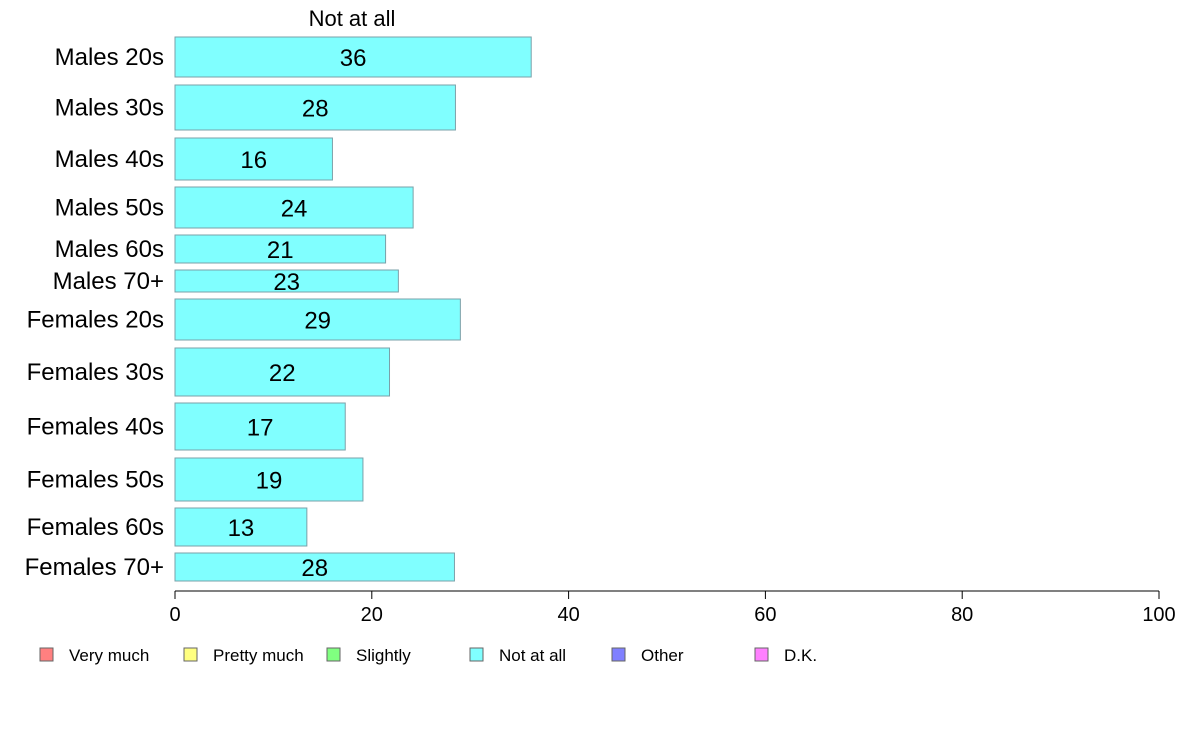  Describe the element at coordinates (108, 281) in the screenshot. I see `category-label: Males 70+` at that location.